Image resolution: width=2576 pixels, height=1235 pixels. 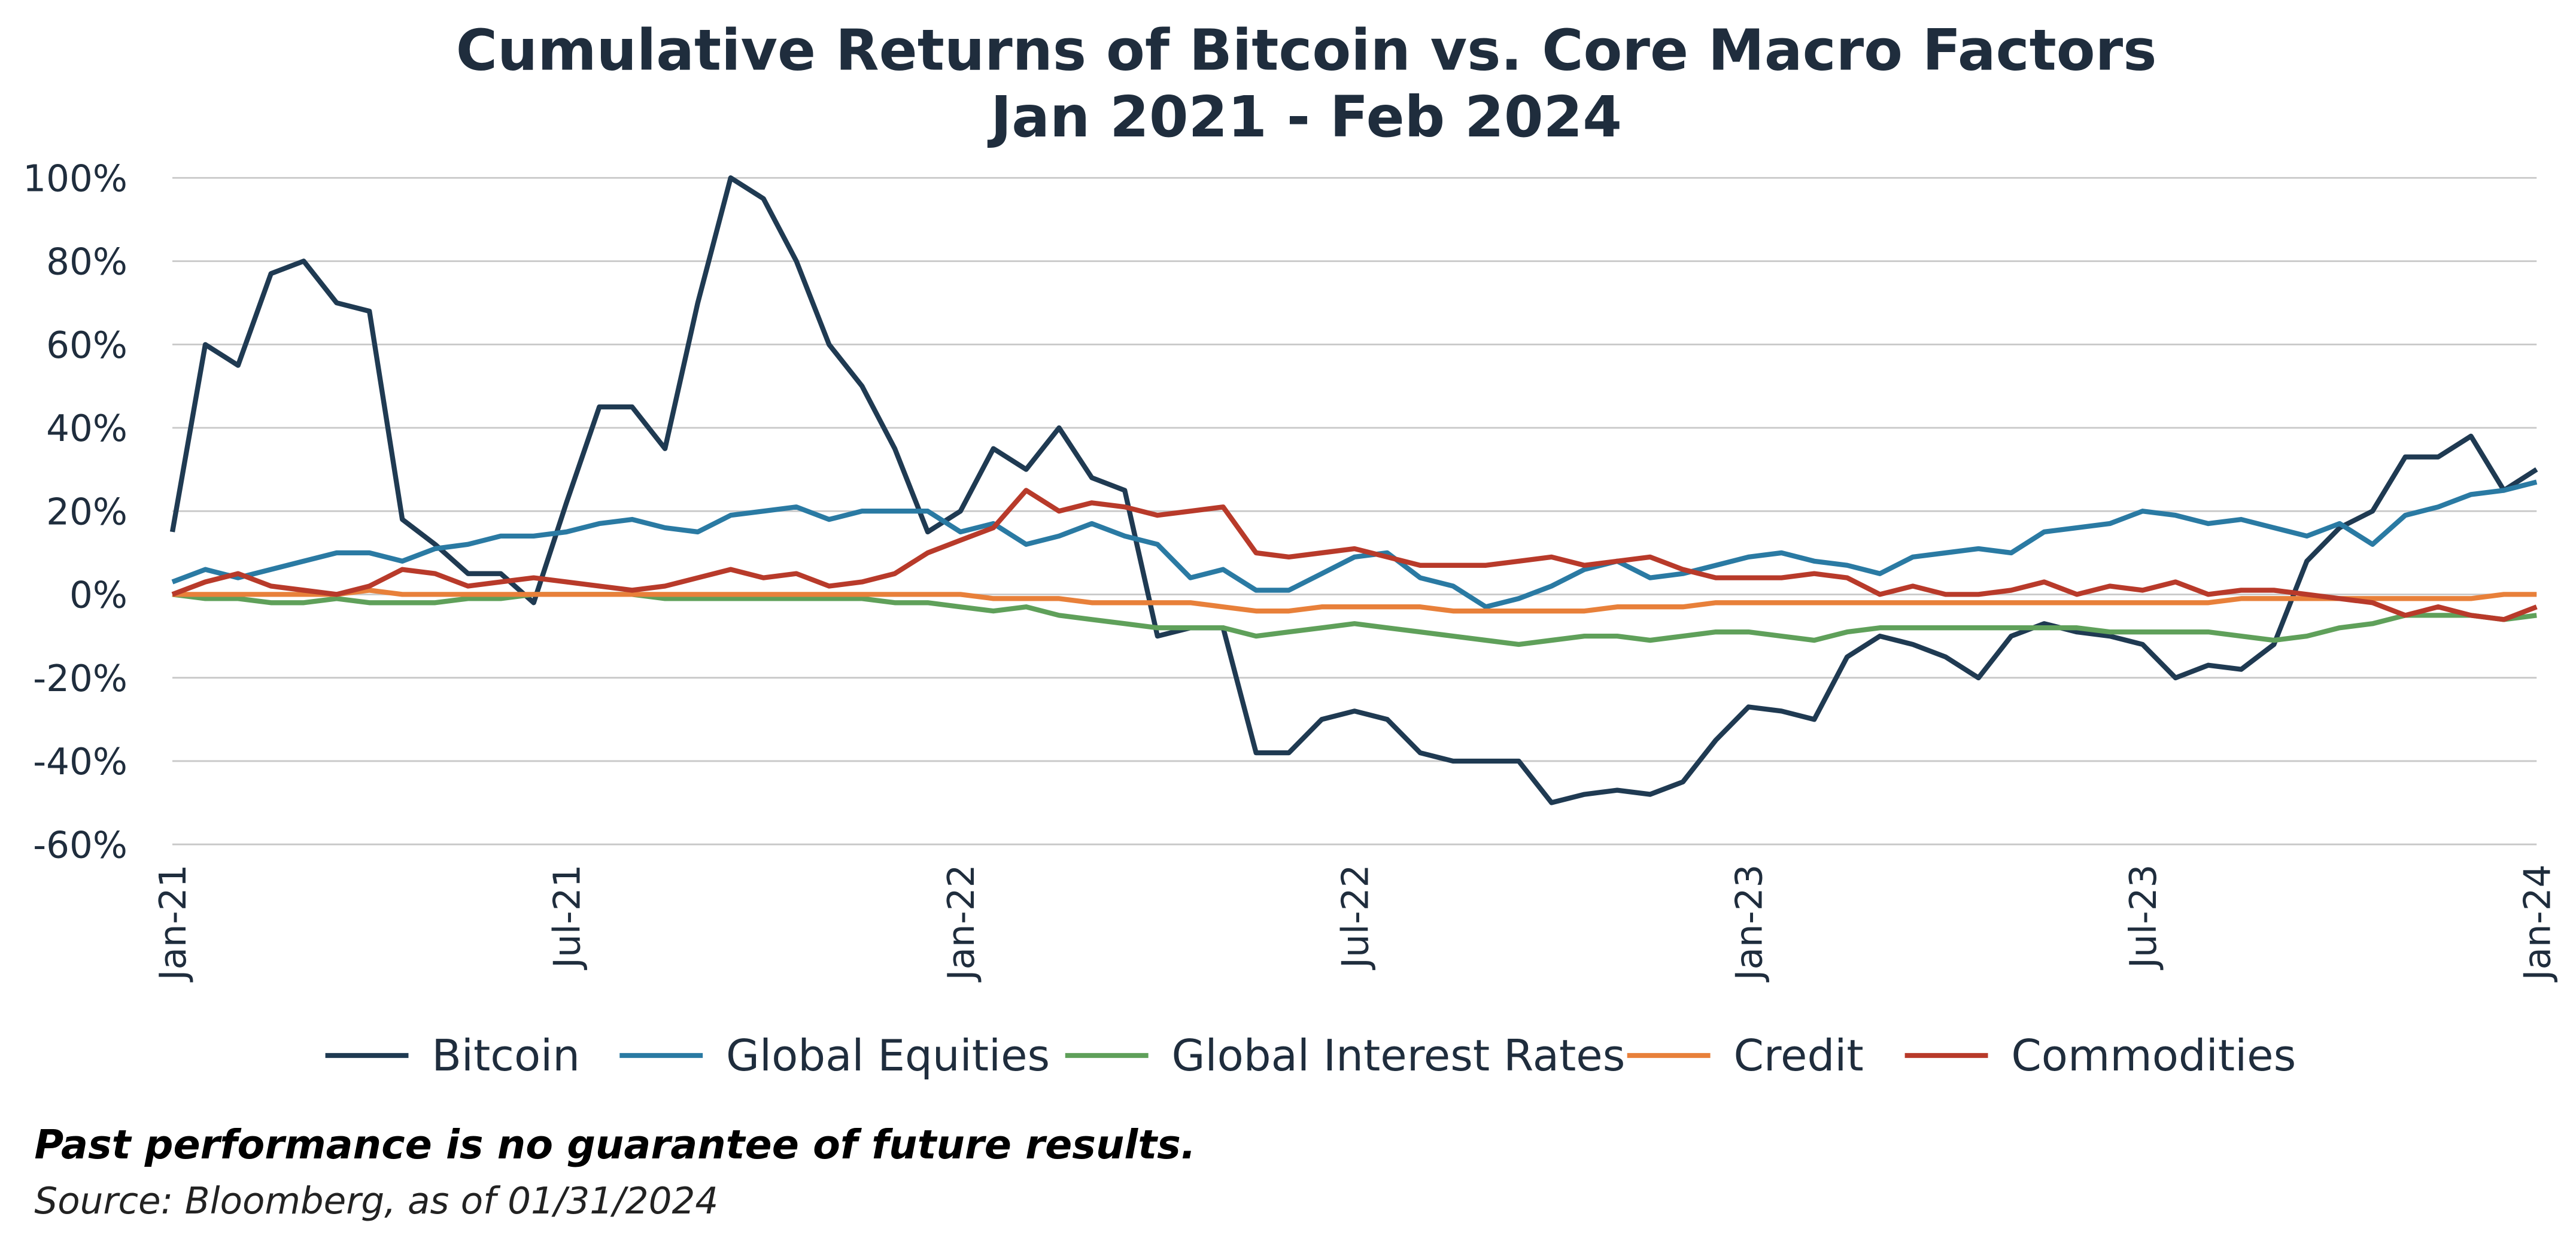 What do you see at coordinates (87, 262) in the screenshot?
I see `y-tick-label: 80%` at bounding box center [87, 262].